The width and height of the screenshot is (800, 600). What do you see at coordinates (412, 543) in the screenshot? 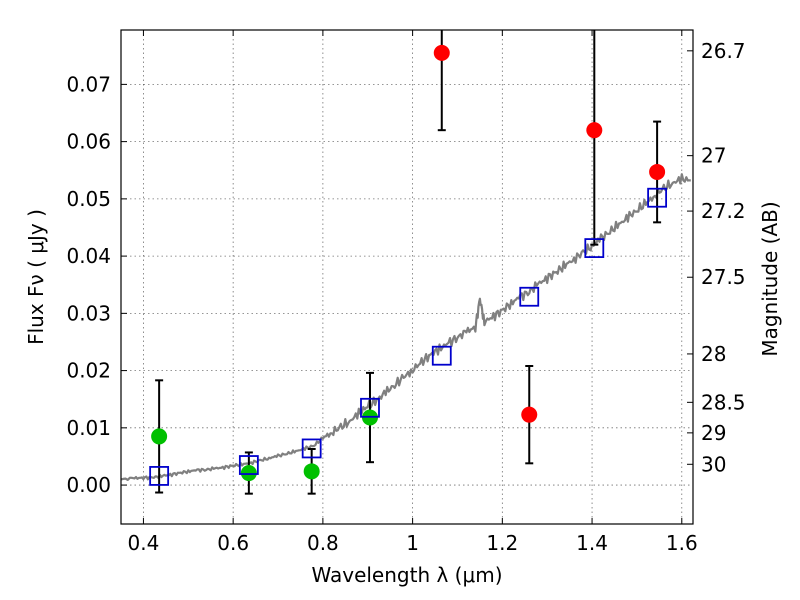
I see `x-tick-label: 1` at bounding box center [412, 543].